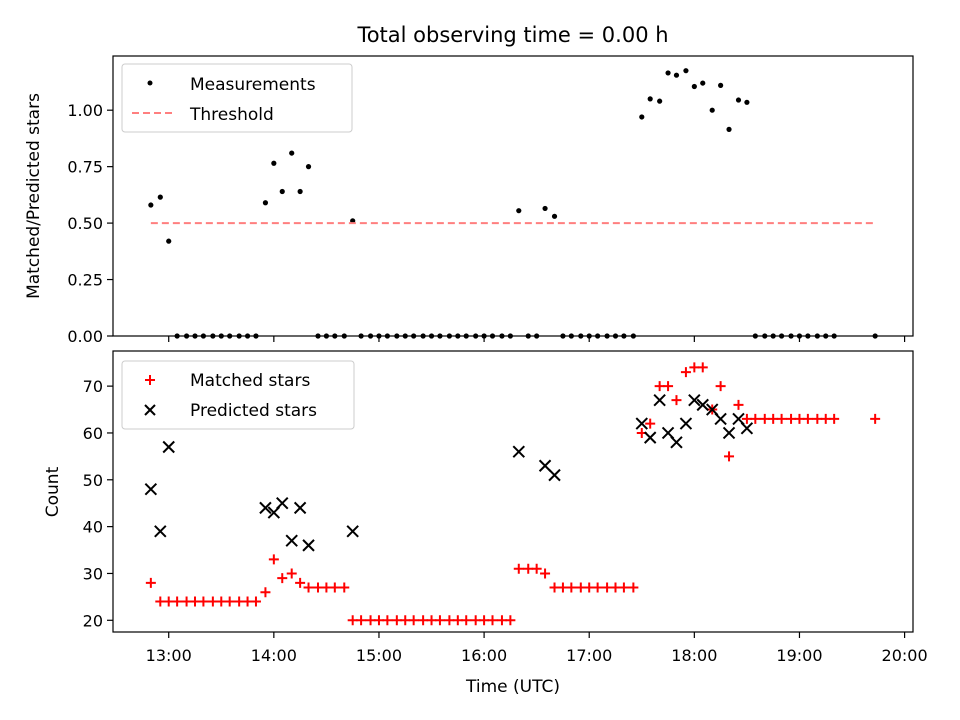  What do you see at coordinates (905, 655) in the screenshot?
I see `x-tick-label: 20:00` at bounding box center [905, 655].